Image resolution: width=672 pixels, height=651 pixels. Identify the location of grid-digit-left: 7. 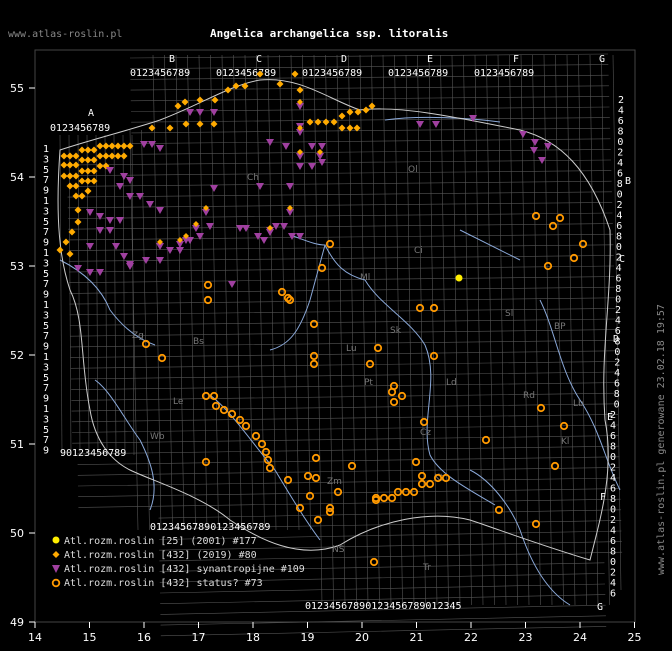
(46, 440).